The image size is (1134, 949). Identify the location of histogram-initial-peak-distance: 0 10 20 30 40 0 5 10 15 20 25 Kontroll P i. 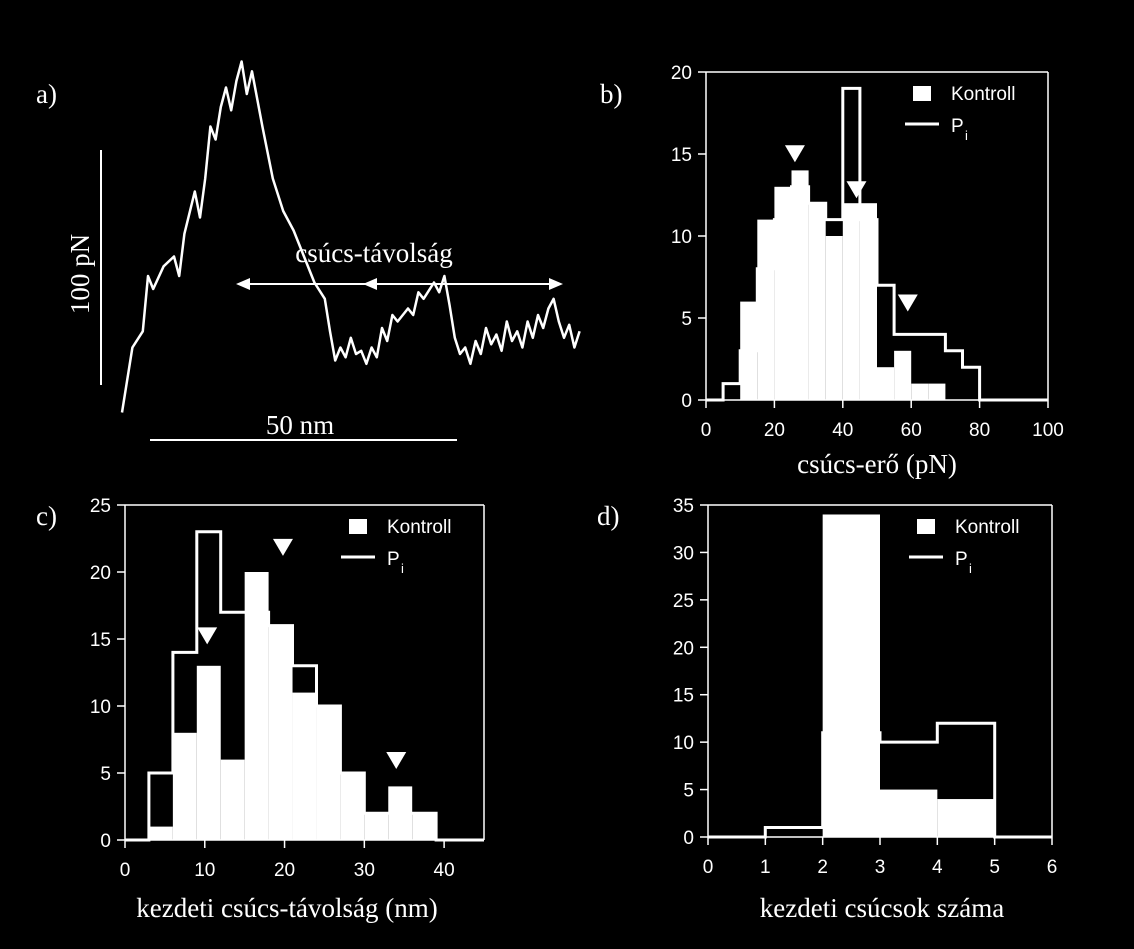
(287, 688).